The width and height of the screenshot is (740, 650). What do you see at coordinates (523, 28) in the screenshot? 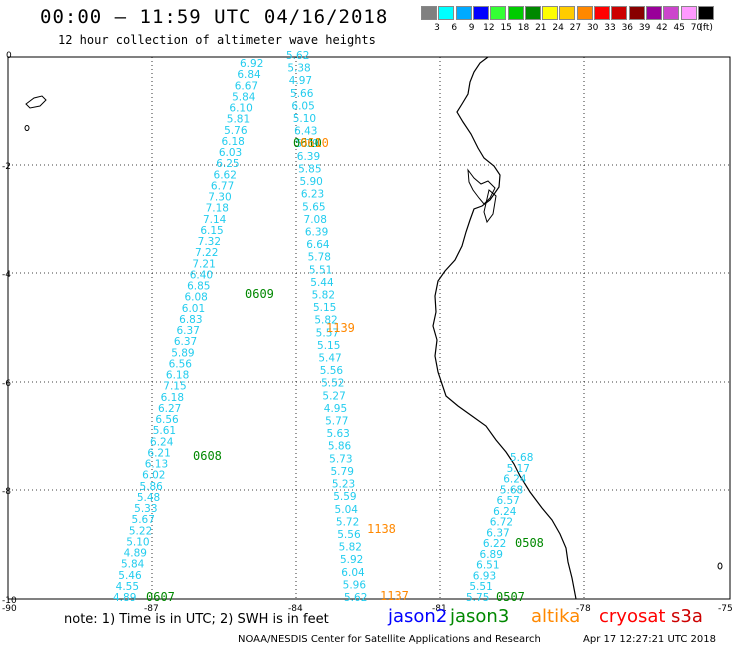
I see `legend-label: 18` at bounding box center [523, 28].